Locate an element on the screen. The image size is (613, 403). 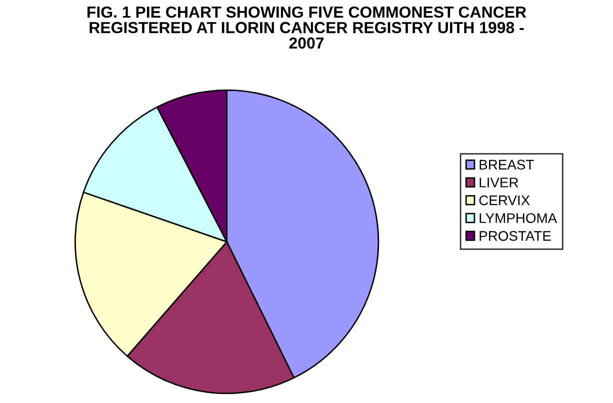
legend-label: CERVIX is located at coordinates (504, 200).